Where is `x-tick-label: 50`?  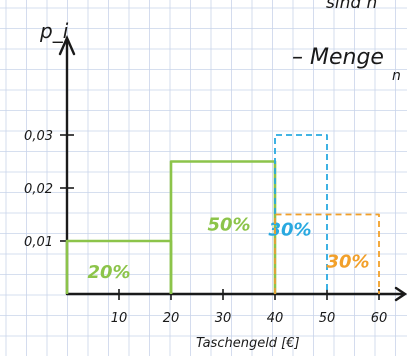
x-tick-label: 50 is located at coordinates (327, 318).